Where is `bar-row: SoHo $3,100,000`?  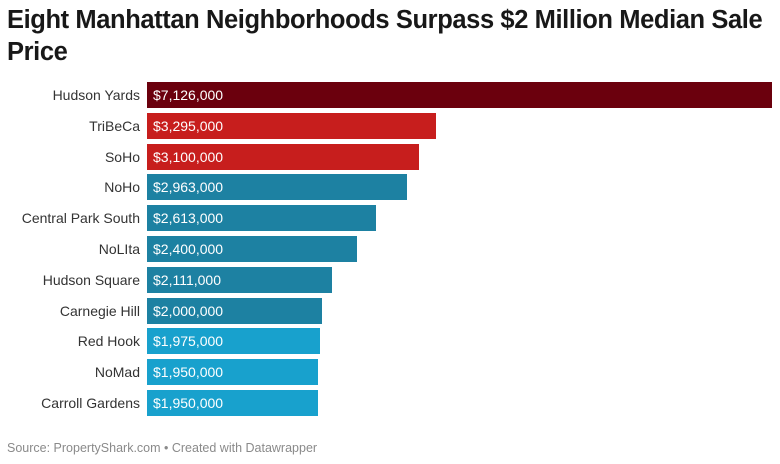 bar-row: SoHo $3,100,000 is located at coordinates (390, 156).